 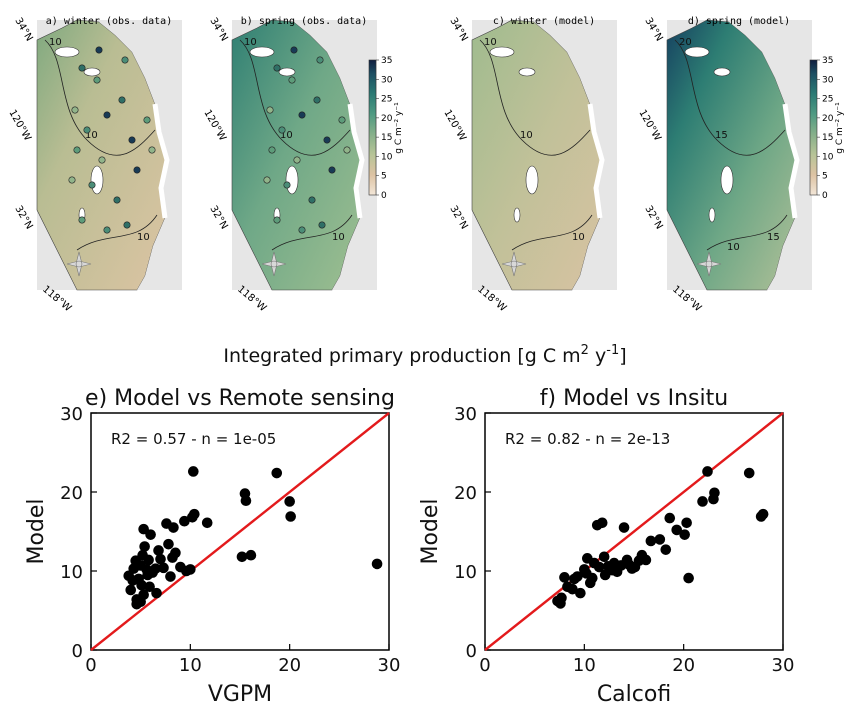 I want to click on colorbar-tick-label: 15, so click(x=827, y=138).